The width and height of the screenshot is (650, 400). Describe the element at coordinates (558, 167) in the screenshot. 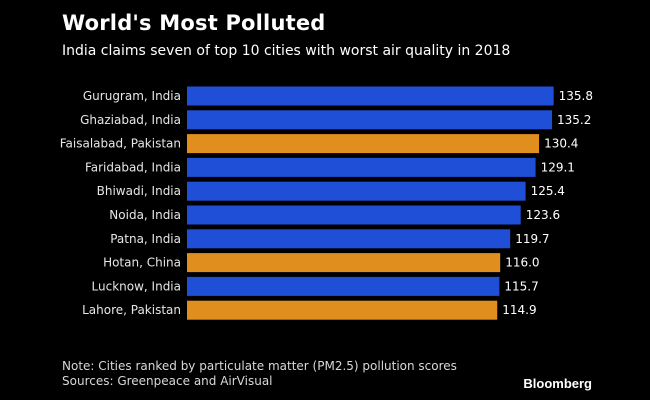

I see `value-label: 129.1` at that location.